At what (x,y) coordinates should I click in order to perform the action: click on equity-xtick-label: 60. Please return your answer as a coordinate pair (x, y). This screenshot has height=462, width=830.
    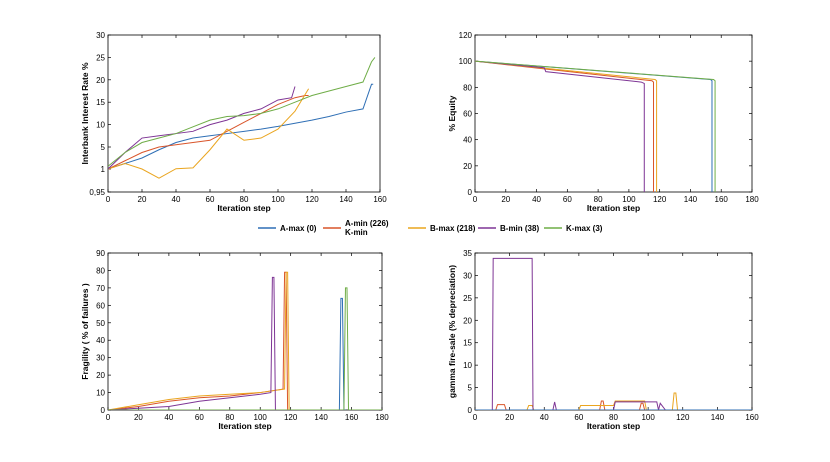
    Looking at the image, I should click on (567, 199).